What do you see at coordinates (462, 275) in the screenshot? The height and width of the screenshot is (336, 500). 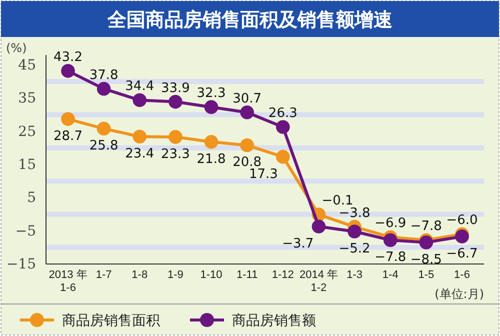 I see `x-tick-label: 1-6` at bounding box center [462, 275].